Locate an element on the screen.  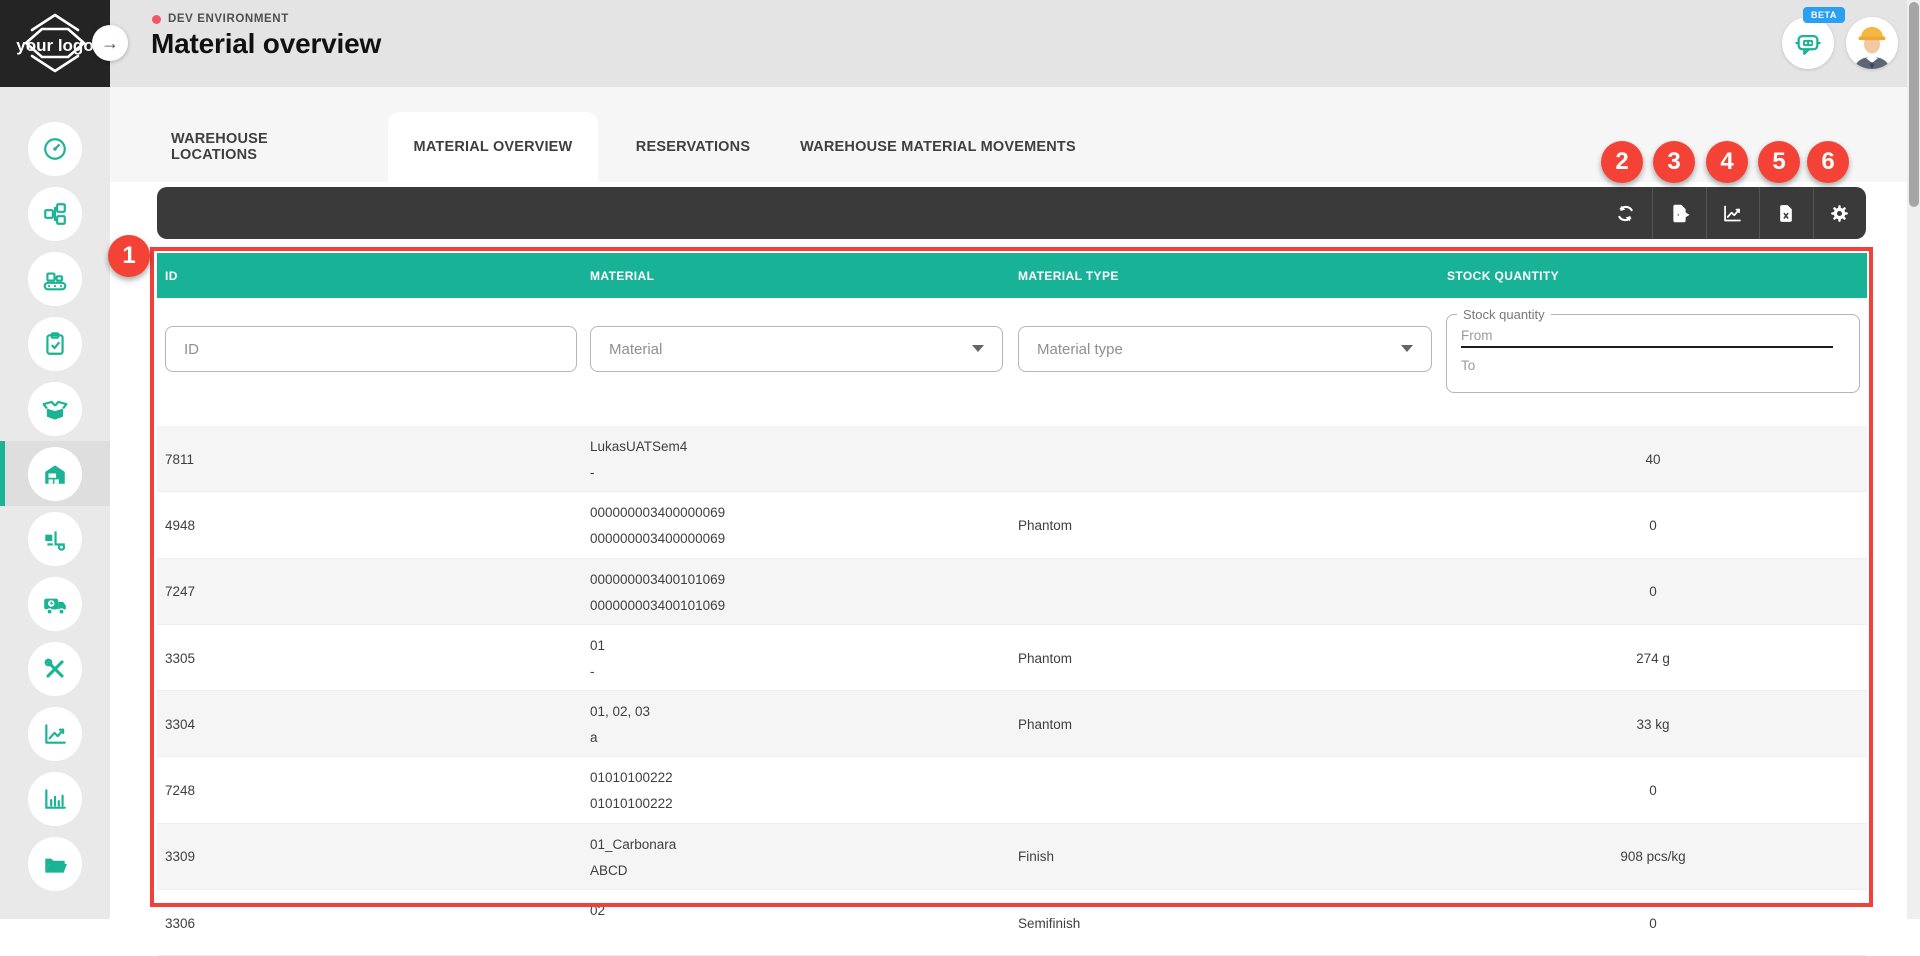
sidebar is located at coordinates (55, 503).